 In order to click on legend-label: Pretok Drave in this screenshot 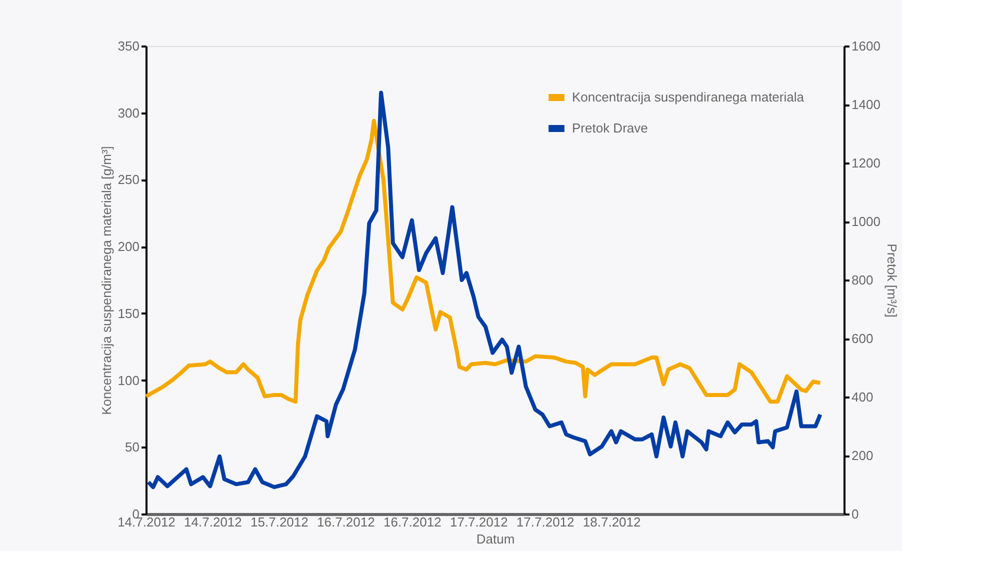, I will do `click(610, 128)`.